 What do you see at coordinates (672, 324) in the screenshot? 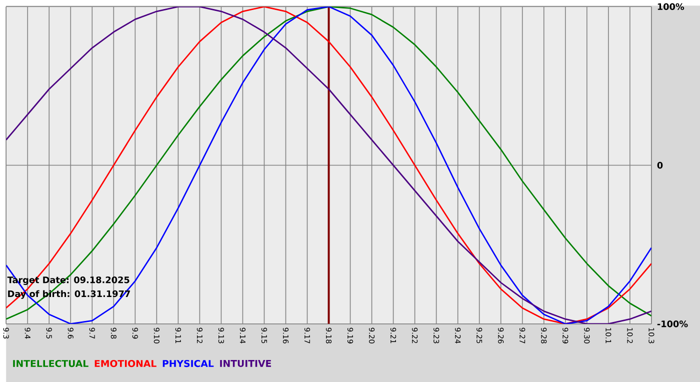
I see `y-tick-label: -100%` at bounding box center [672, 324].